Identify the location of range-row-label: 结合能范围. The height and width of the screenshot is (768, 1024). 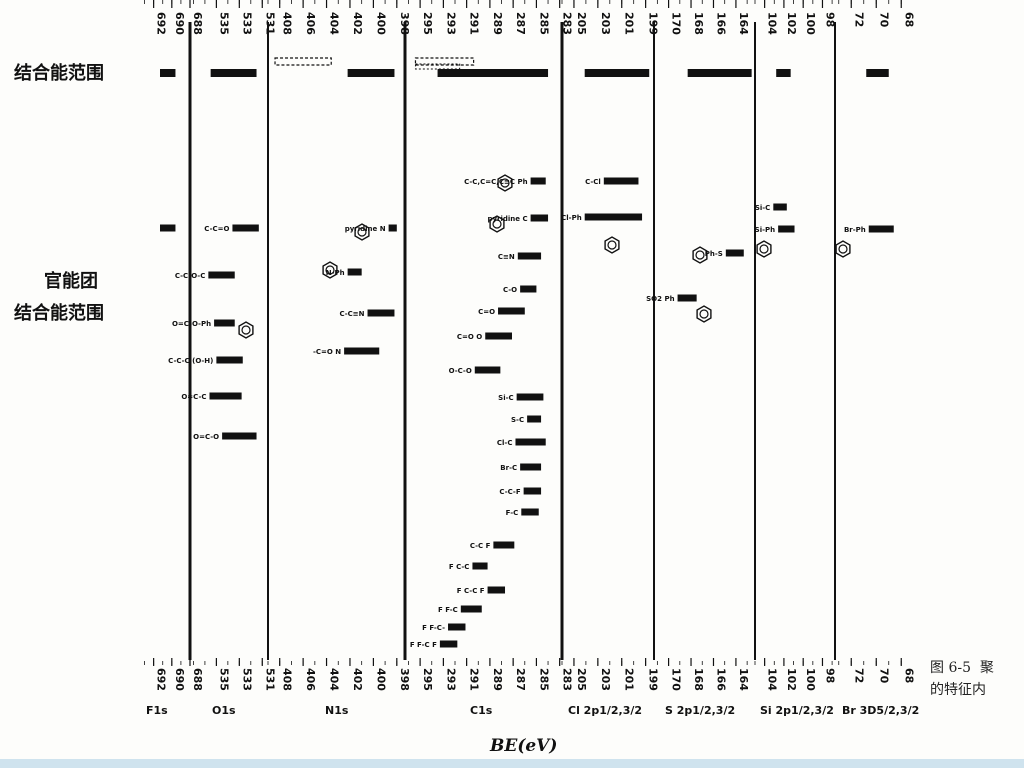
(59, 73).